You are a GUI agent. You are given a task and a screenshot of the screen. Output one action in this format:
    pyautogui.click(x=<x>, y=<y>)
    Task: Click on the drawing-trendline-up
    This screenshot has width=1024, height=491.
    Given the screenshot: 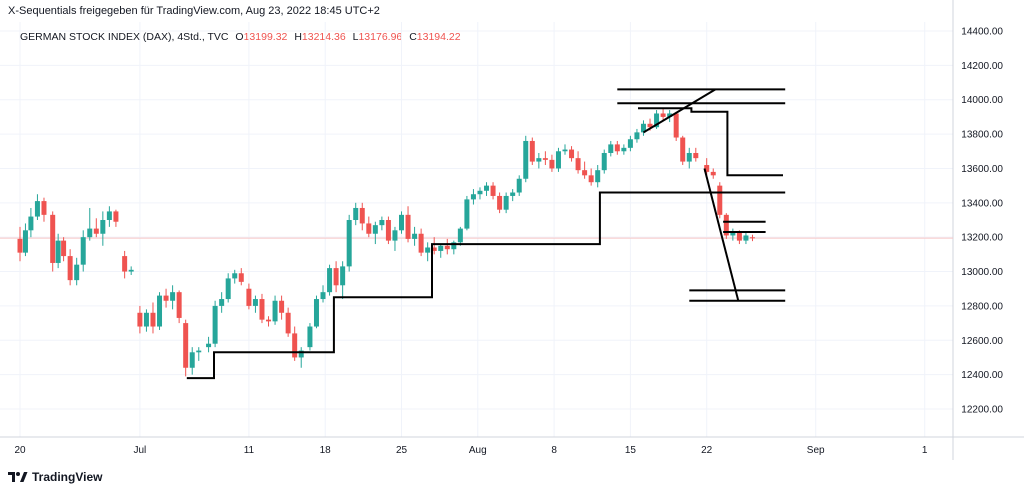 What is the action you would take?
    pyautogui.click(x=679, y=111)
    